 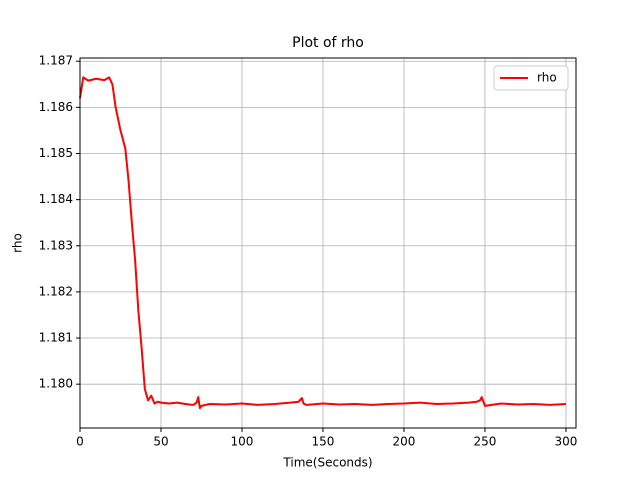 I want to click on y-tick-label: 1.187, so click(x=56, y=61).